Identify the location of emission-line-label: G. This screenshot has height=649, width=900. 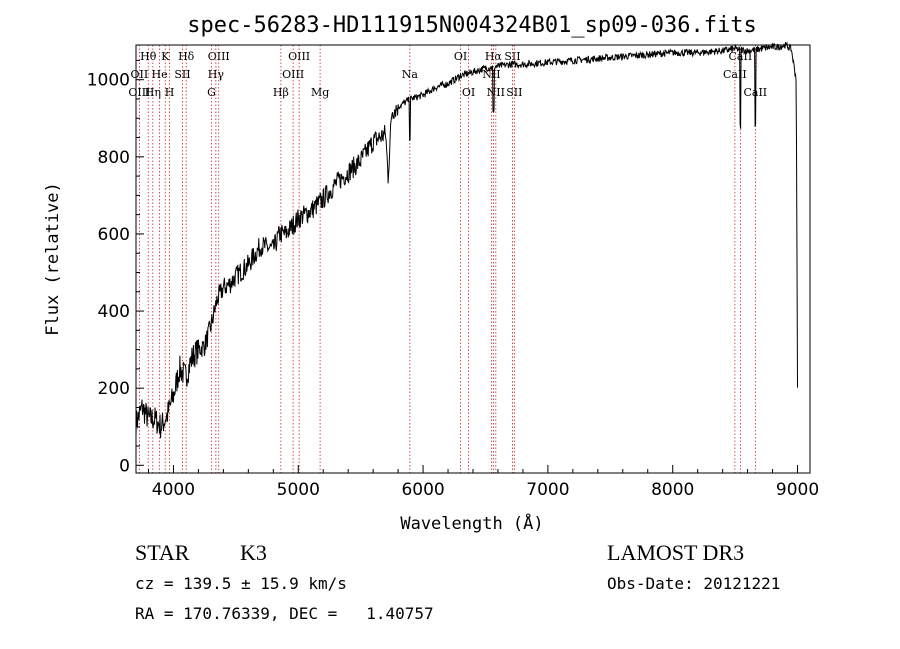
(211, 92).